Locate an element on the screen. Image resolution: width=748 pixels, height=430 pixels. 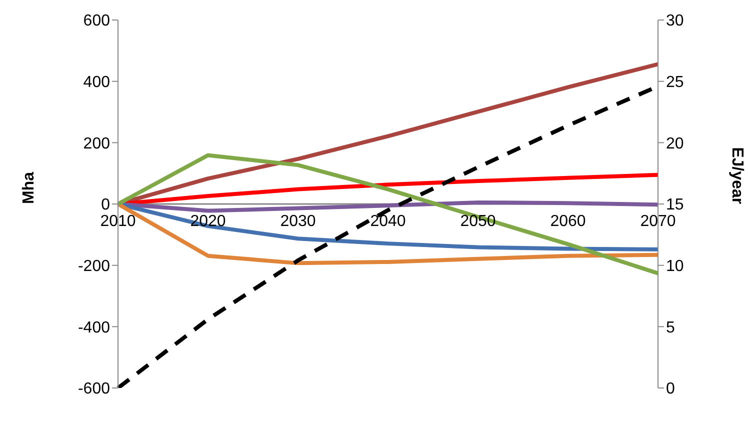
x-tick-label: 2040 is located at coordinates (388, 221).